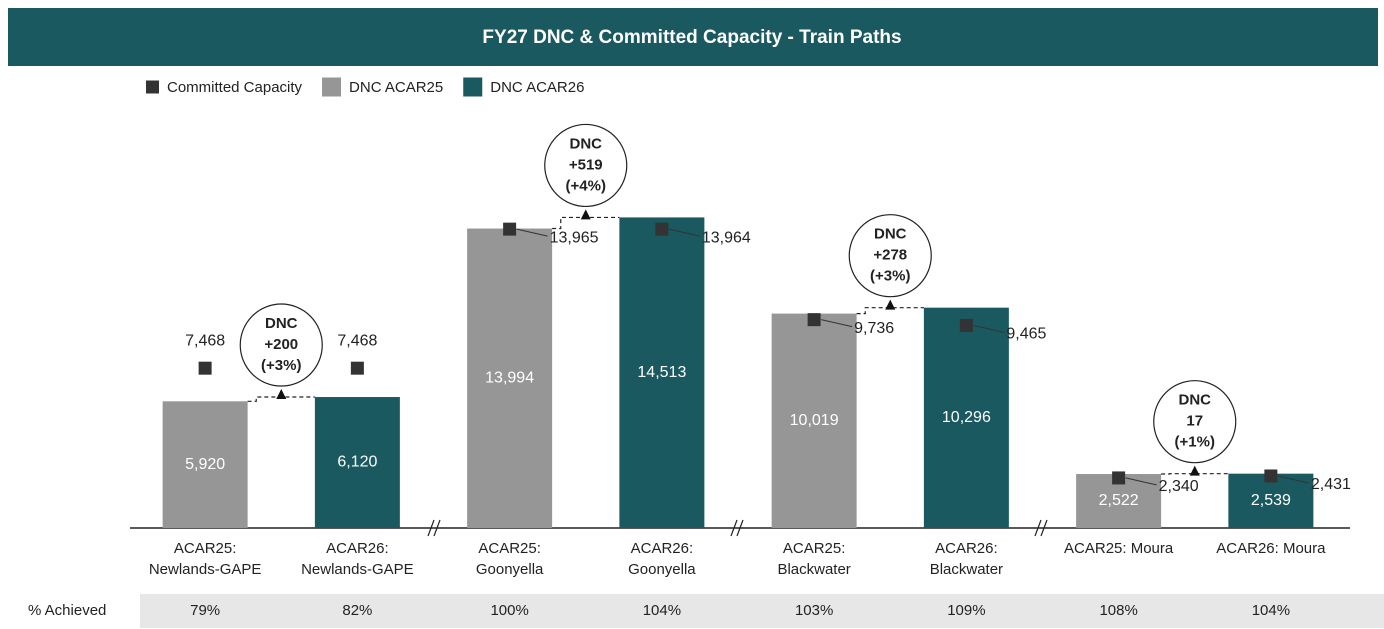  I want to click on bar-value-label: 14,513, so click(661, 372).